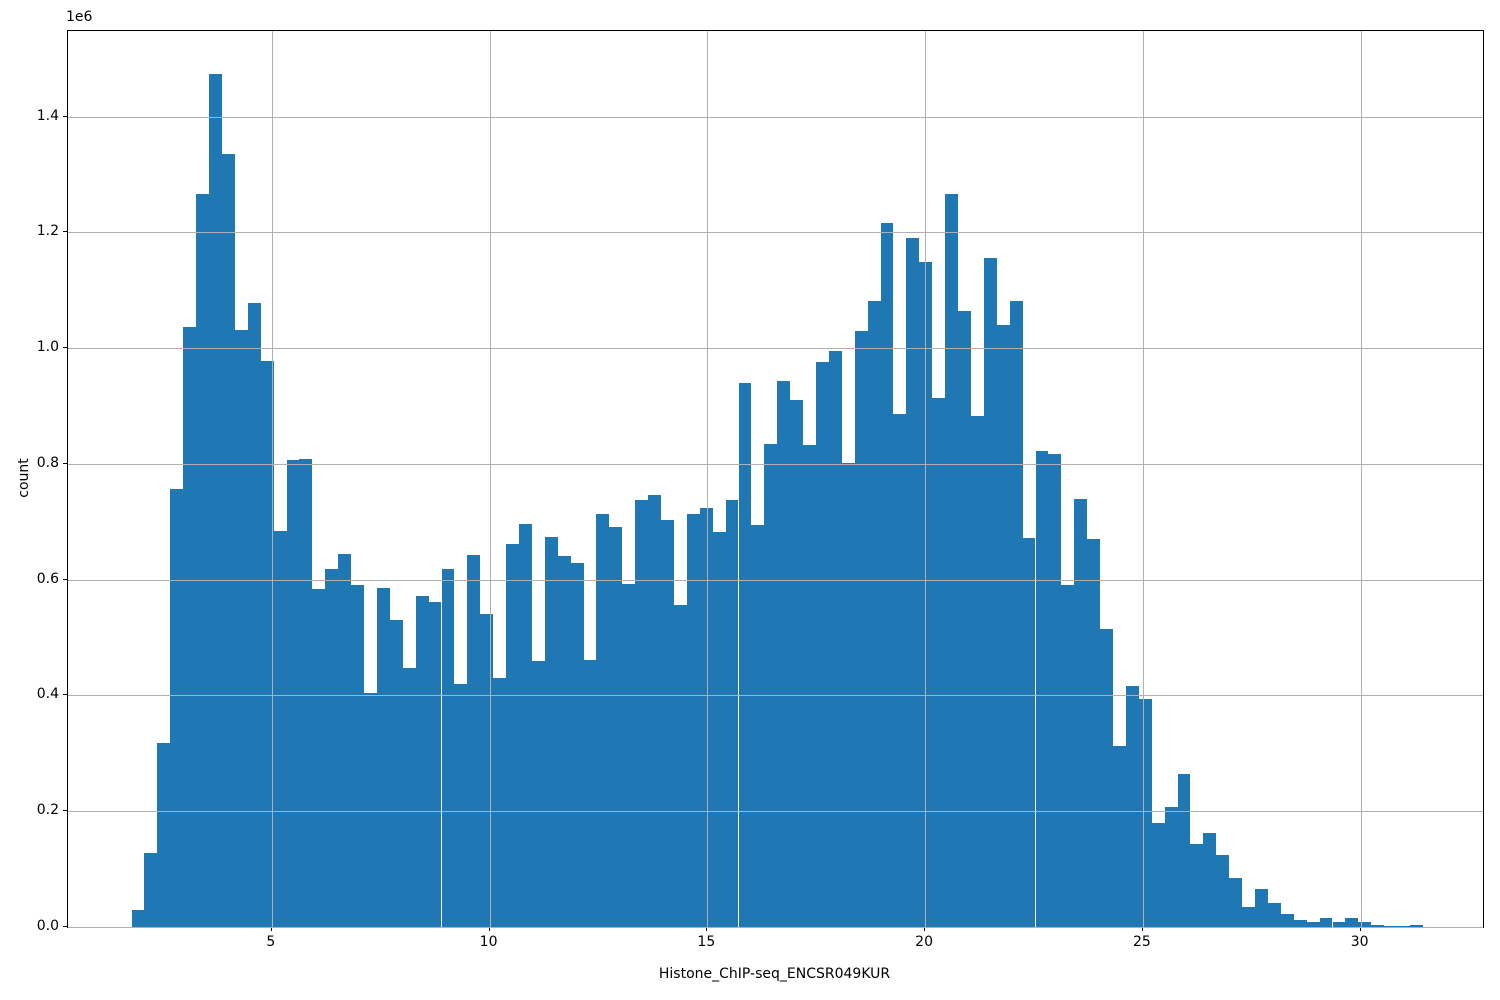 The width and height of the screenshot is (1500, 1000). I want to click on y-tick-label: 1.0, so click(47, 347).